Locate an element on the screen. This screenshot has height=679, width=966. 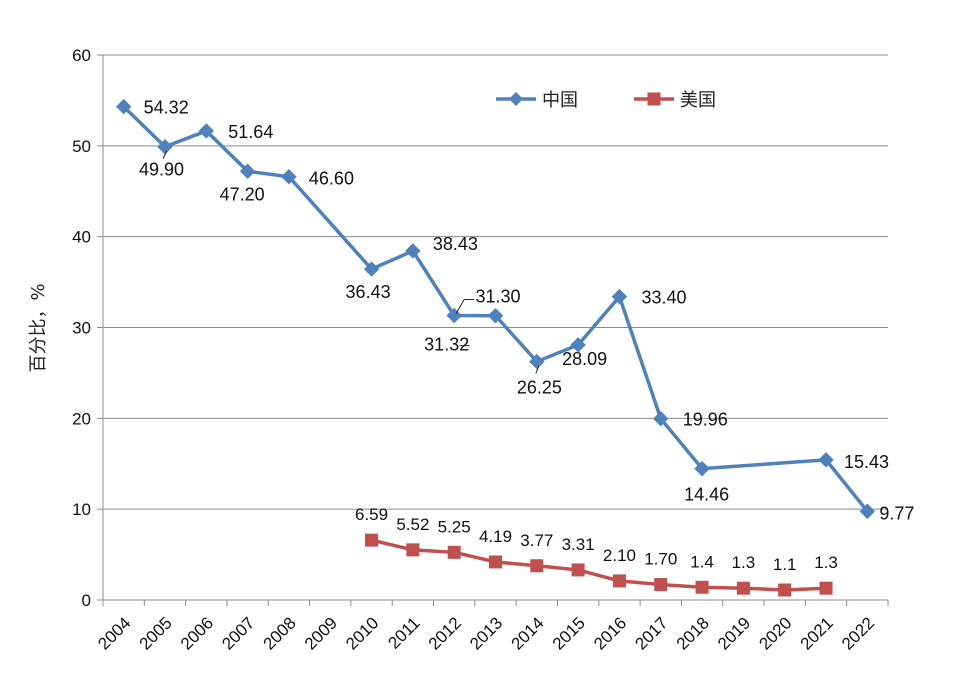
y-tick-label: 10 is located at coordinates (81, 509).